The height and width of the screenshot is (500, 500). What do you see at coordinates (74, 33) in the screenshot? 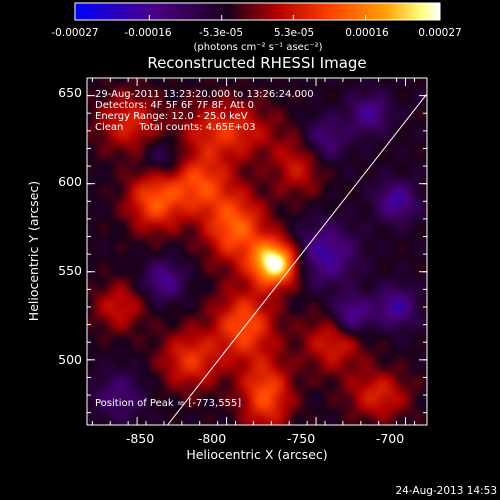
I see `colorbar-tick-label: -0.00027` at bounding box center [74, 33].